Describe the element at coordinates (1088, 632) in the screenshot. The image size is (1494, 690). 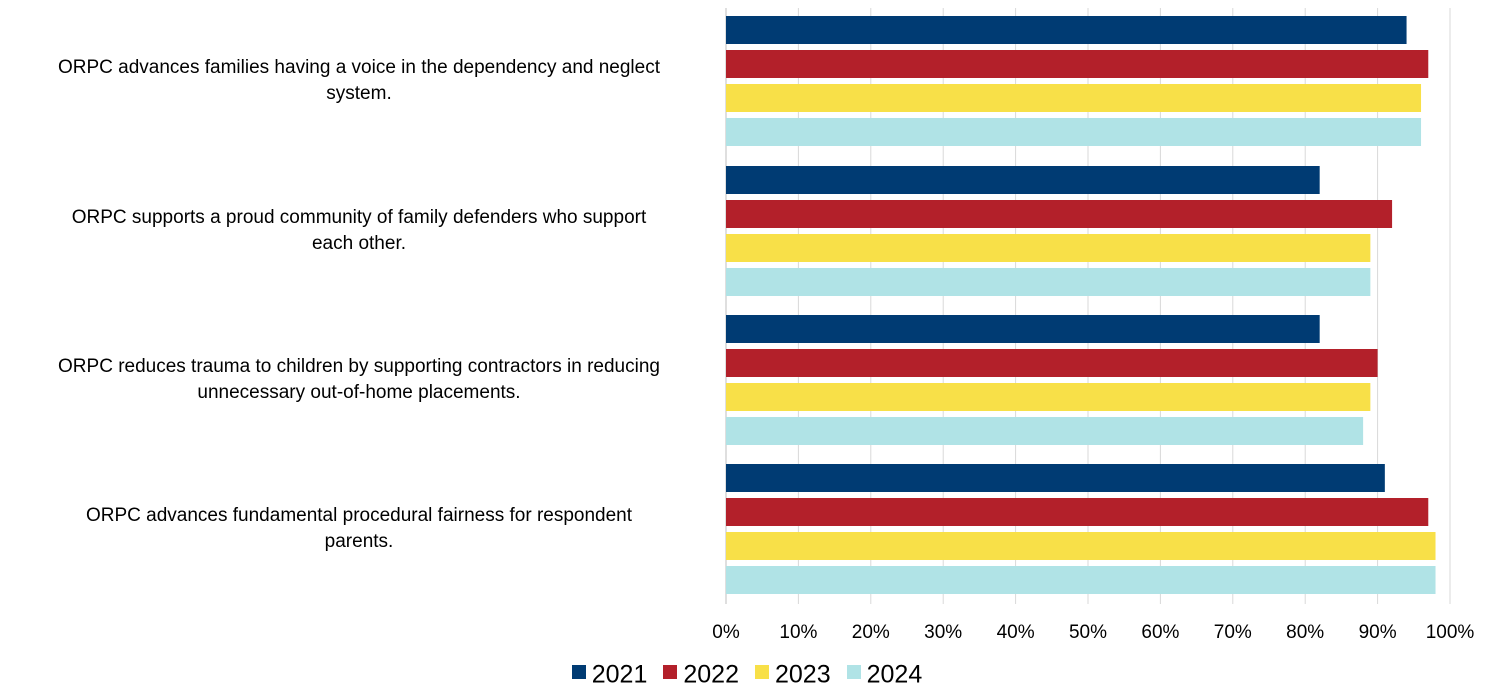
I see `x-tick-label: 50%` at that location.